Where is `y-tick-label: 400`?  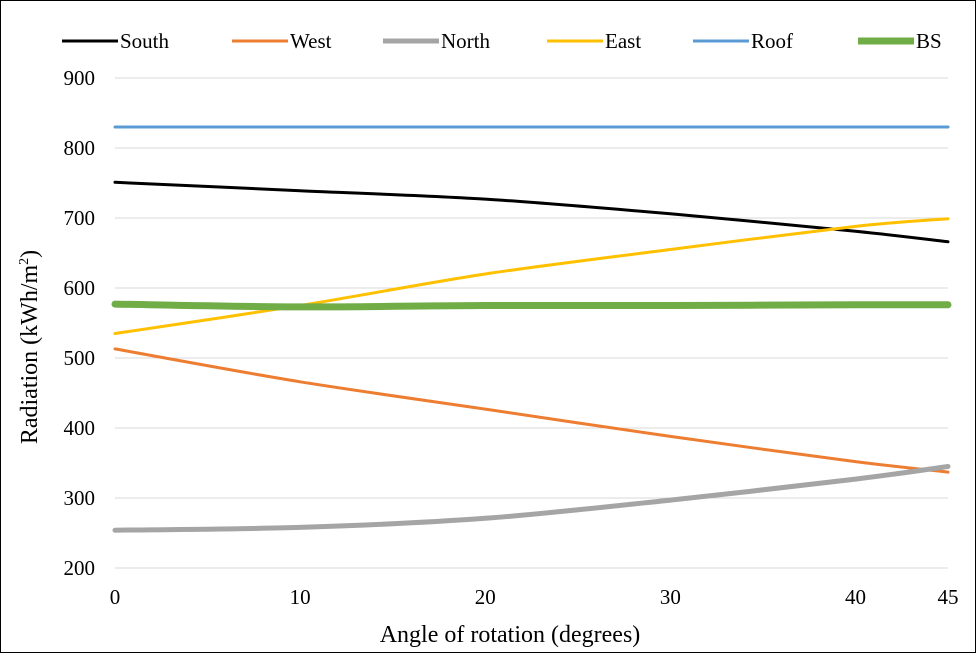
y-tick-label: 400 is located at coordinates (80, 428).